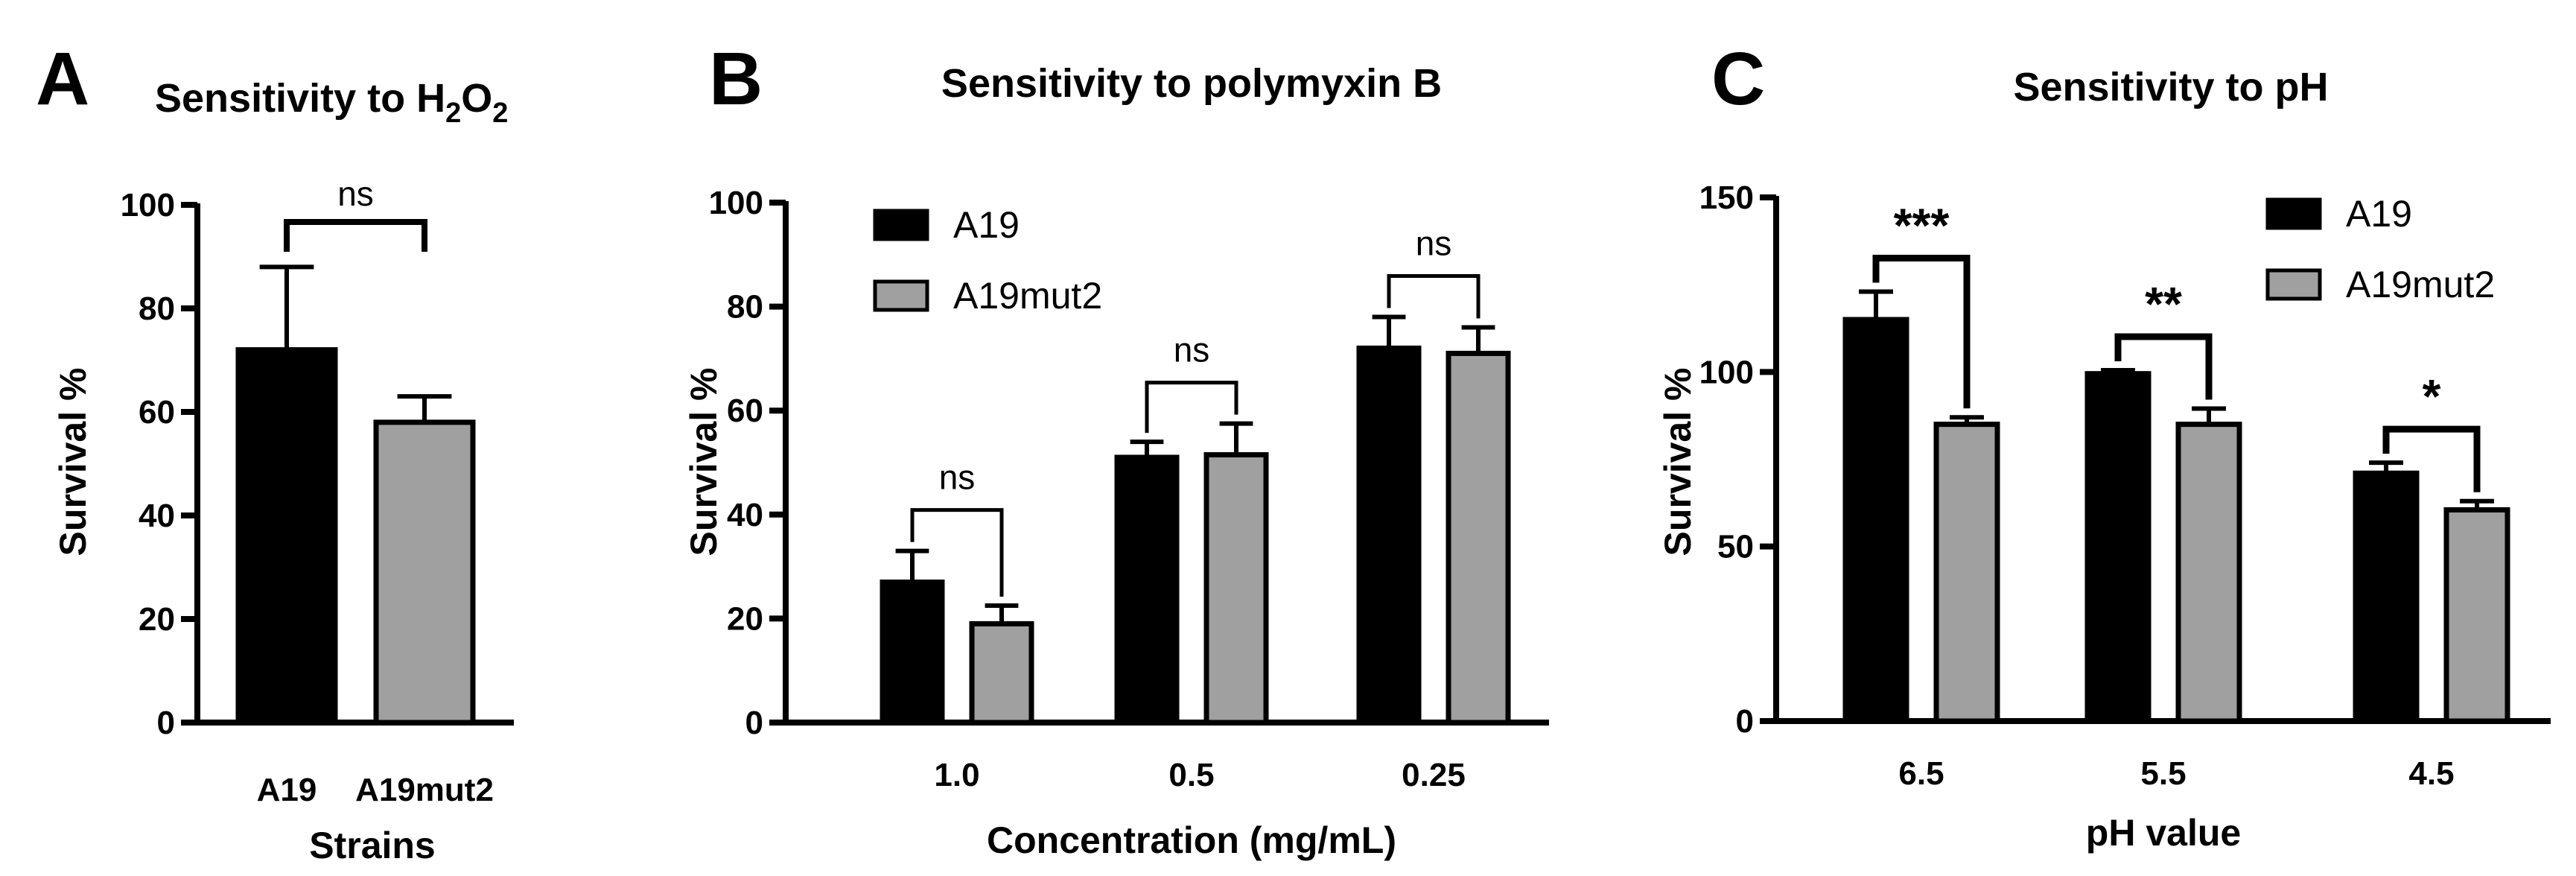 Image resolution: width=2576 pixels, height=876 pixels. I want to click on panel-b-x-tick-label: 0.5, so click(1191, 775).